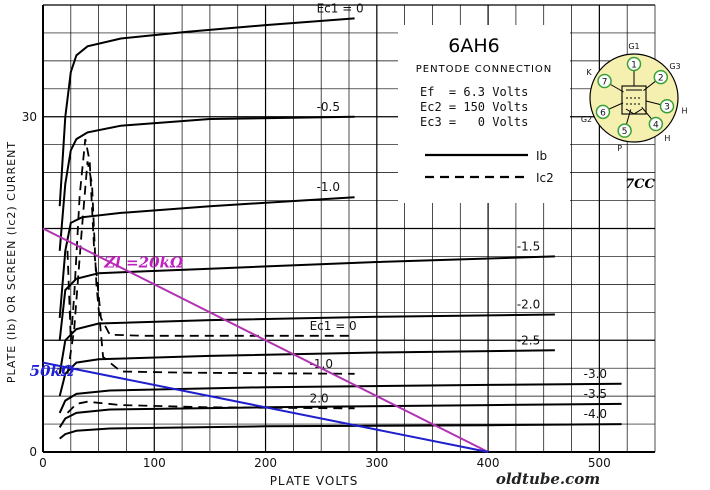  I want to click on plate-curve-label: -1.0, so click(328, 187).